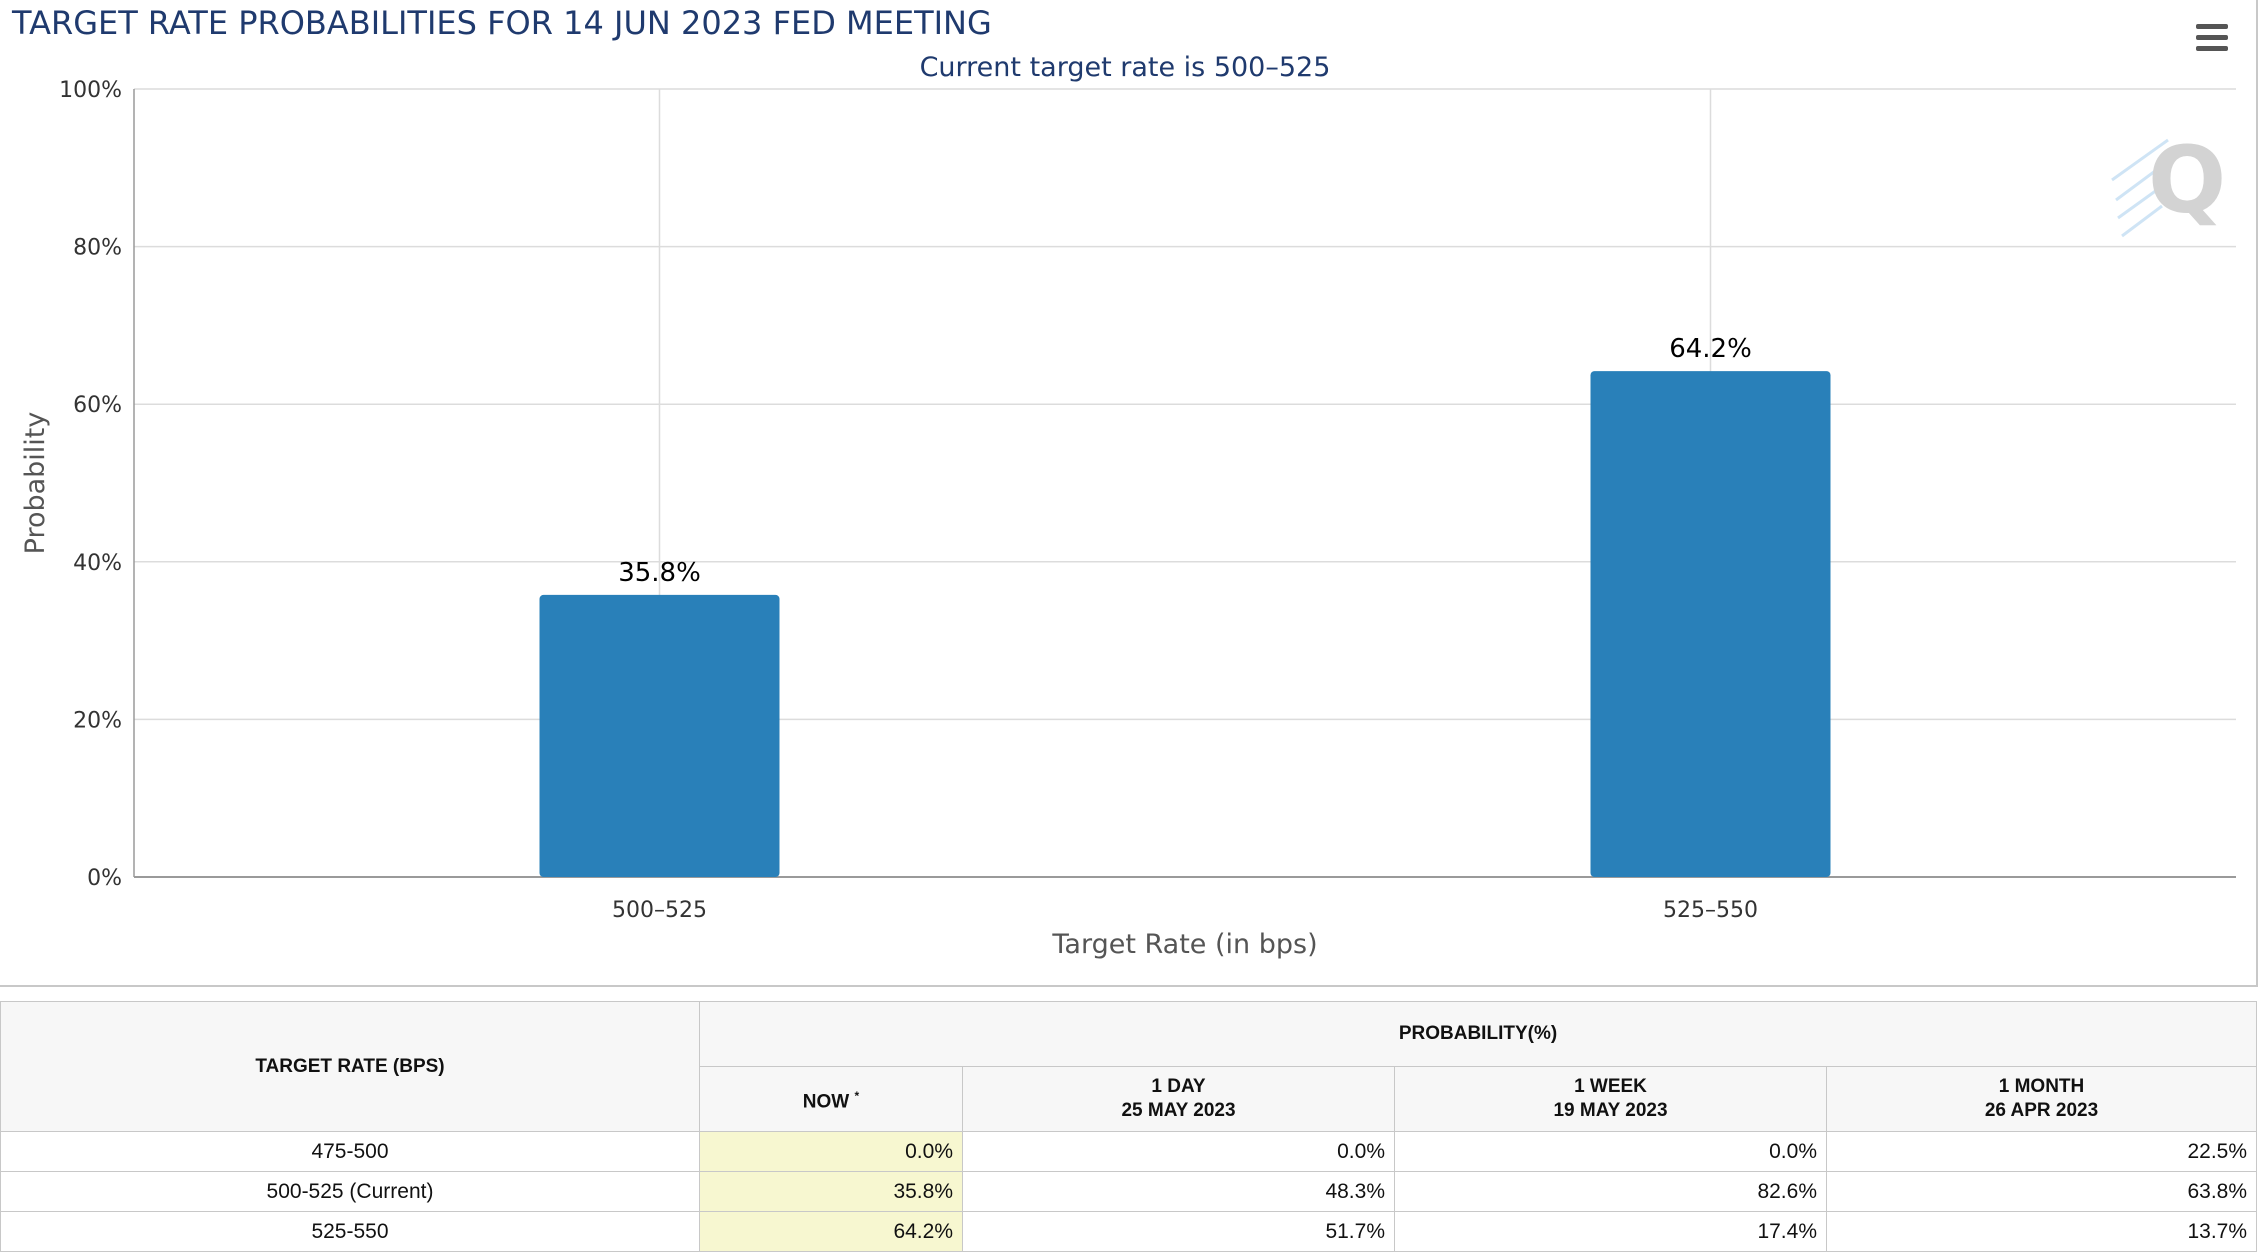 Image resolution: width=2266 pixels, height=1254 pixels. I want to click on probability-cell: 63.8%, so click(2041, 1191).